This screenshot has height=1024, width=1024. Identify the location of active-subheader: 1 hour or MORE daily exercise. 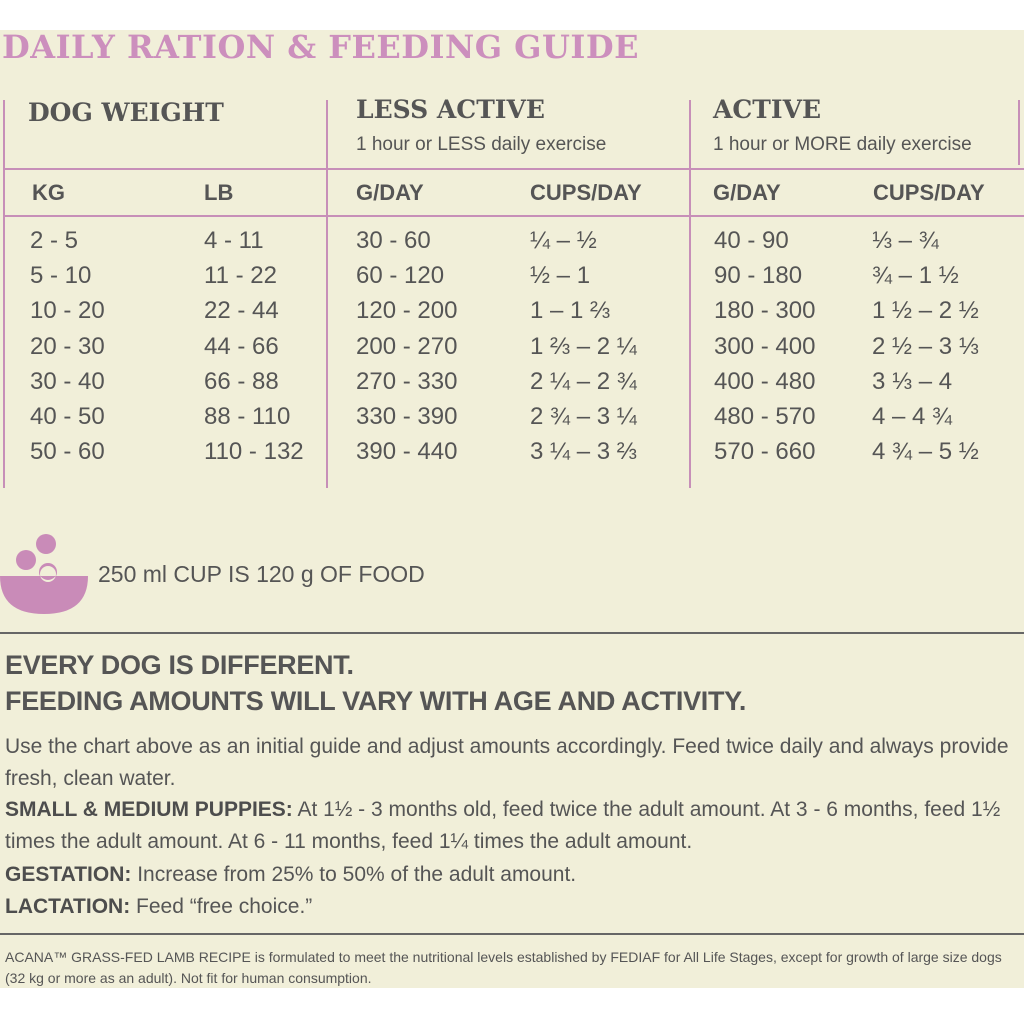
(842, 144).